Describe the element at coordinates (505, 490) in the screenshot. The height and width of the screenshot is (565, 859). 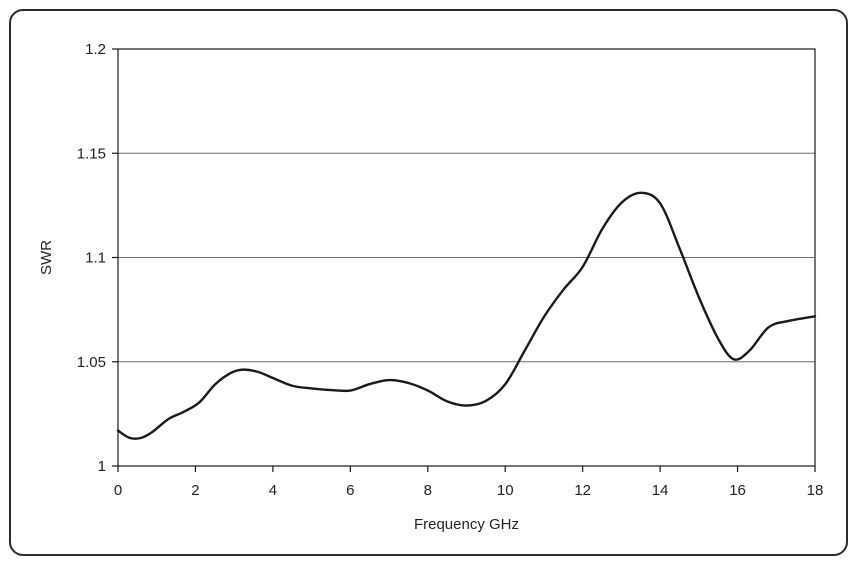
I see `x-tick-label: 10` at that location.